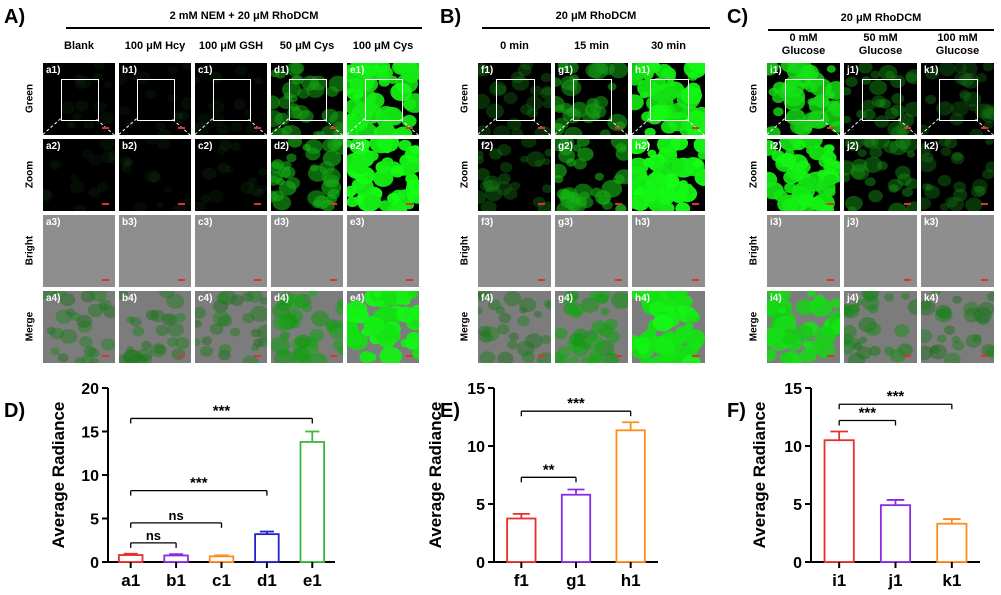  Describe the element at coordinates (754, 98) in the screenshot. I see `panel-c-row-label: Green` at that location.